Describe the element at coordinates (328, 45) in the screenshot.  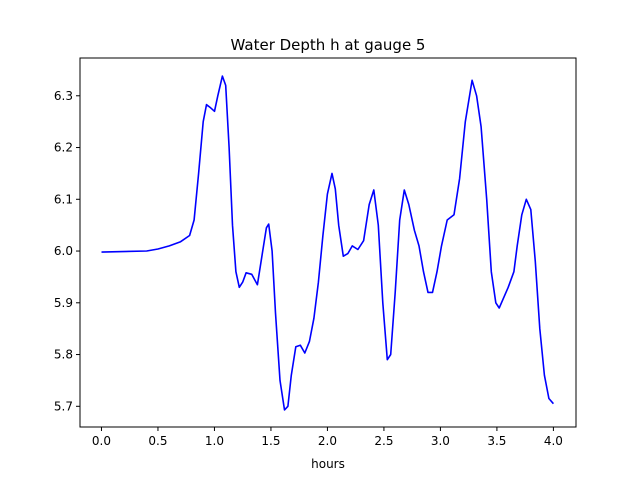
I see `chart-title: Water Depth h at gauge 5` at that location.